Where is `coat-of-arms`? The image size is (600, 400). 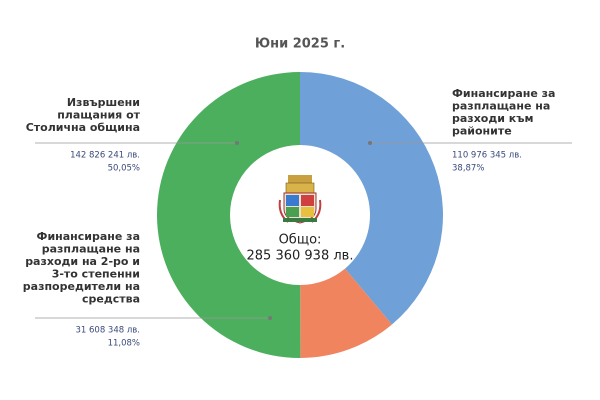 coat-of-arms is located at coordinates (300, 199).